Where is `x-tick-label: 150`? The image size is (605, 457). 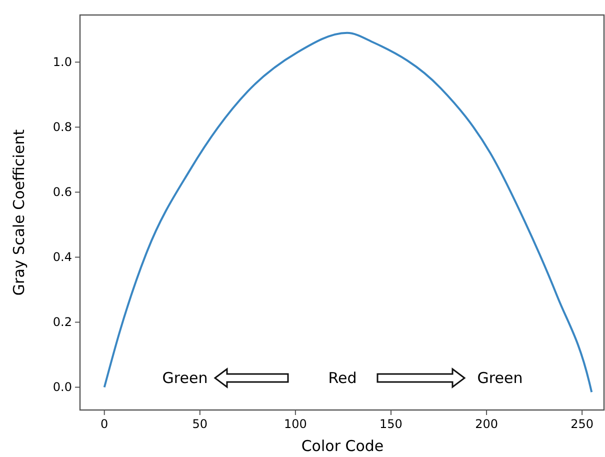
x-tick-label: 150 is located at coordinates (391, 424).